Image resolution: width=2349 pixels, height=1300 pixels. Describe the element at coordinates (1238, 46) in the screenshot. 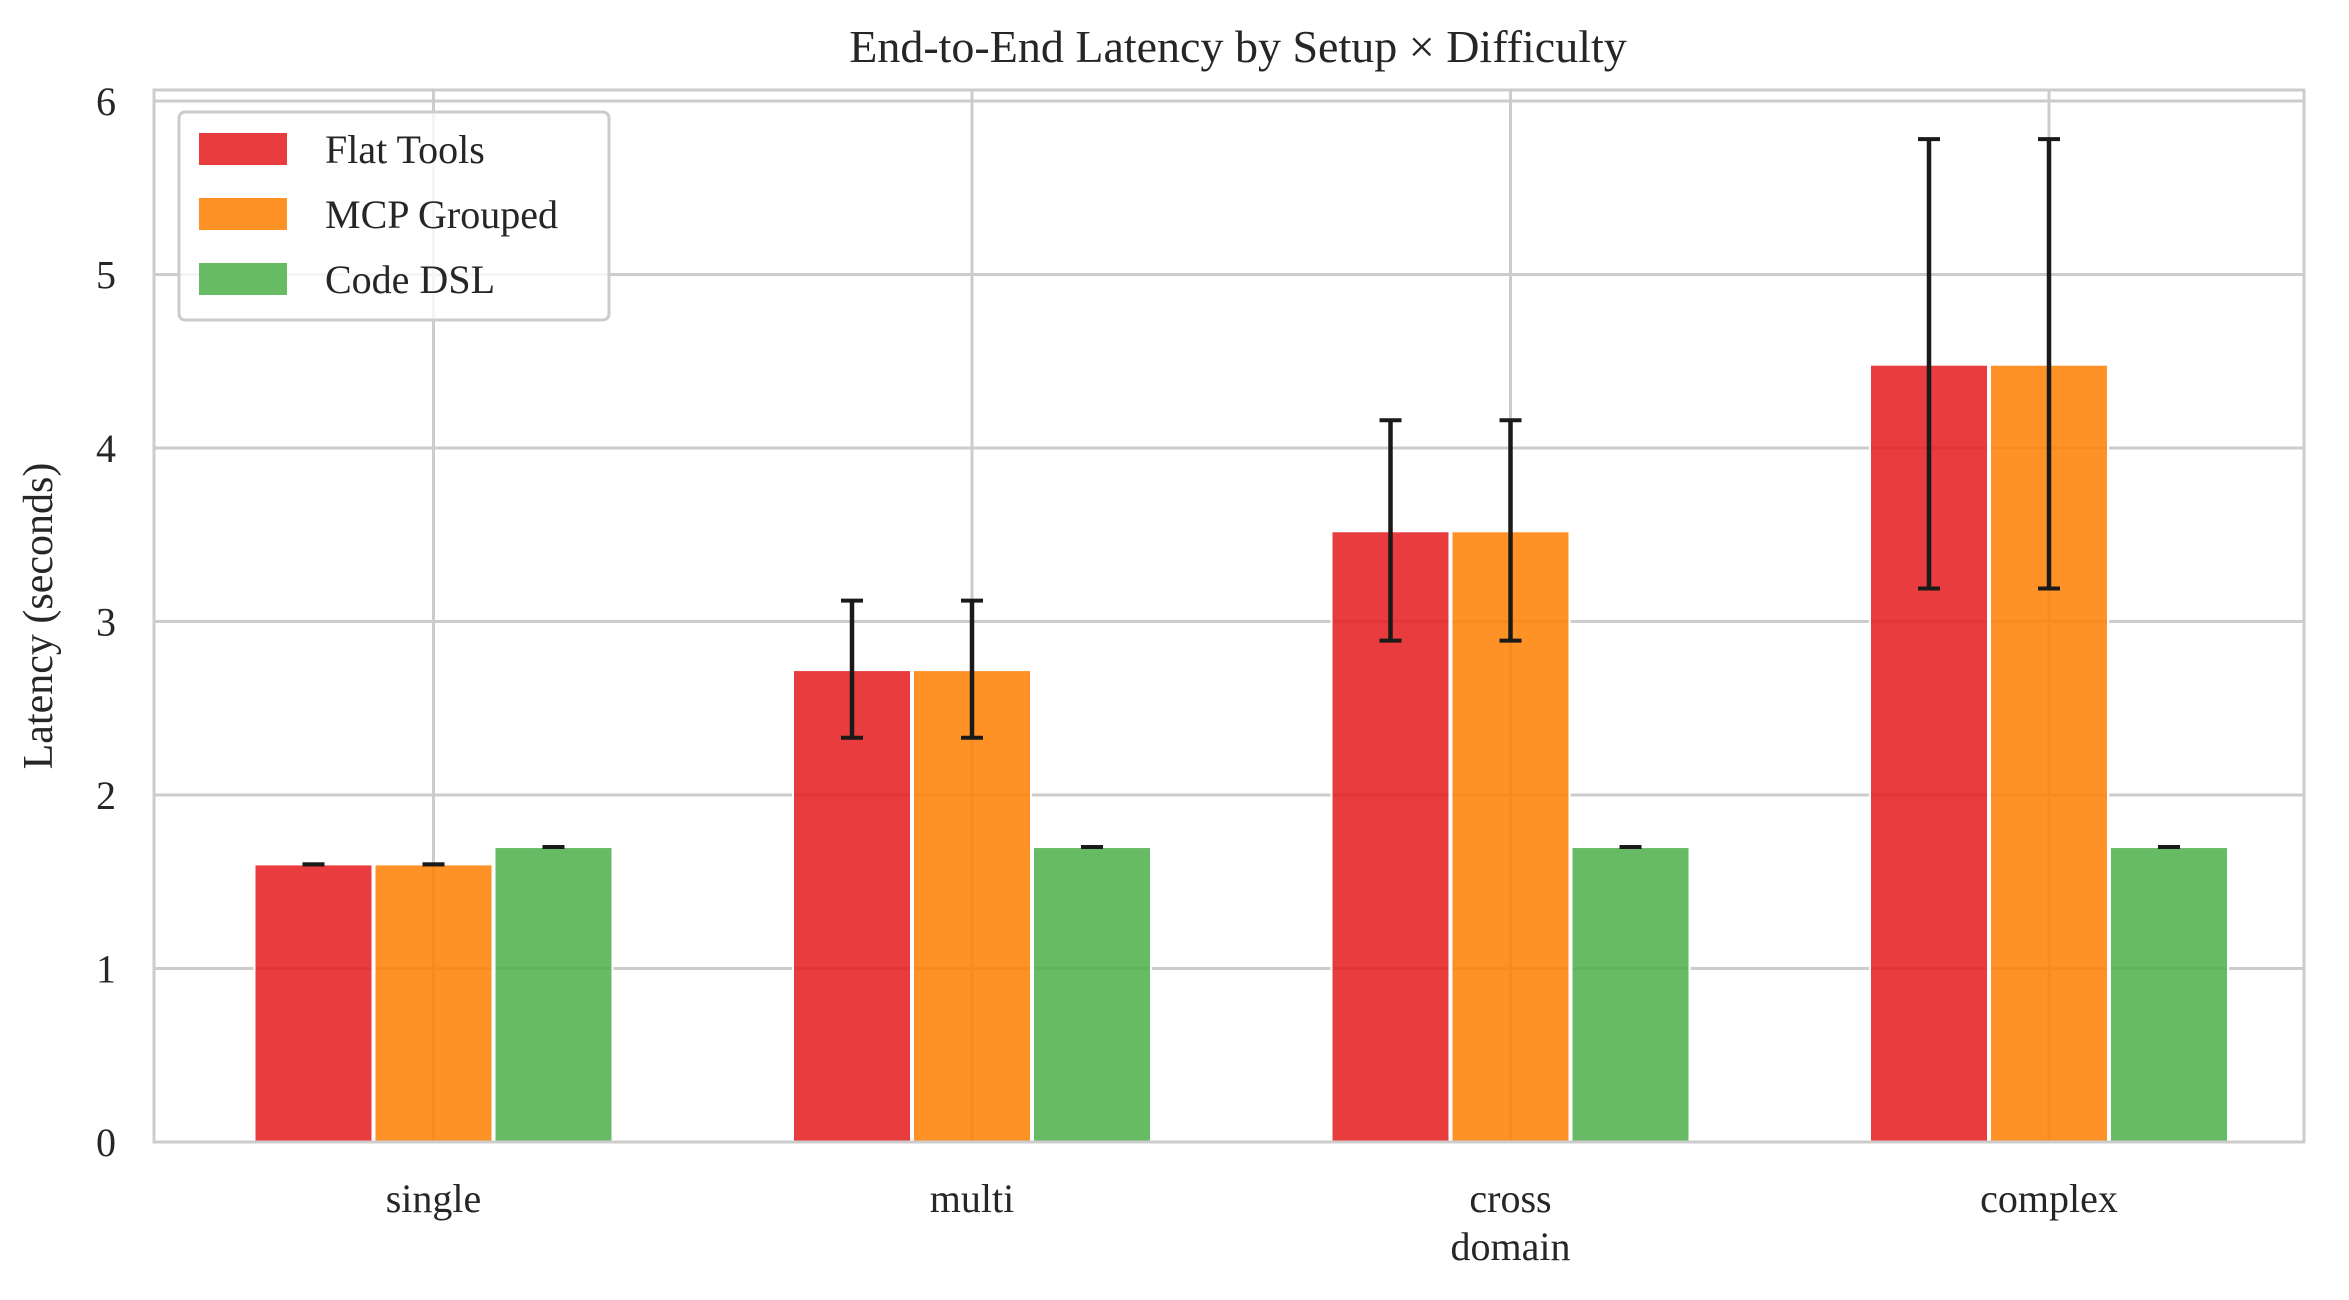

I see `chart-title: End-to-End Latency by Setup × Difficulty` at that location.